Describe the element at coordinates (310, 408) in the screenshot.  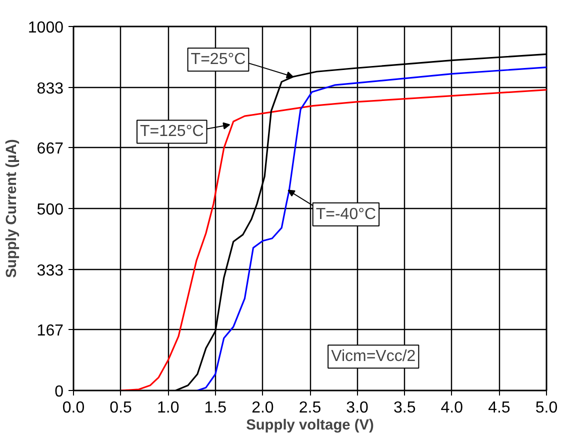
I see `x-tick-label: 2.5` at that location.